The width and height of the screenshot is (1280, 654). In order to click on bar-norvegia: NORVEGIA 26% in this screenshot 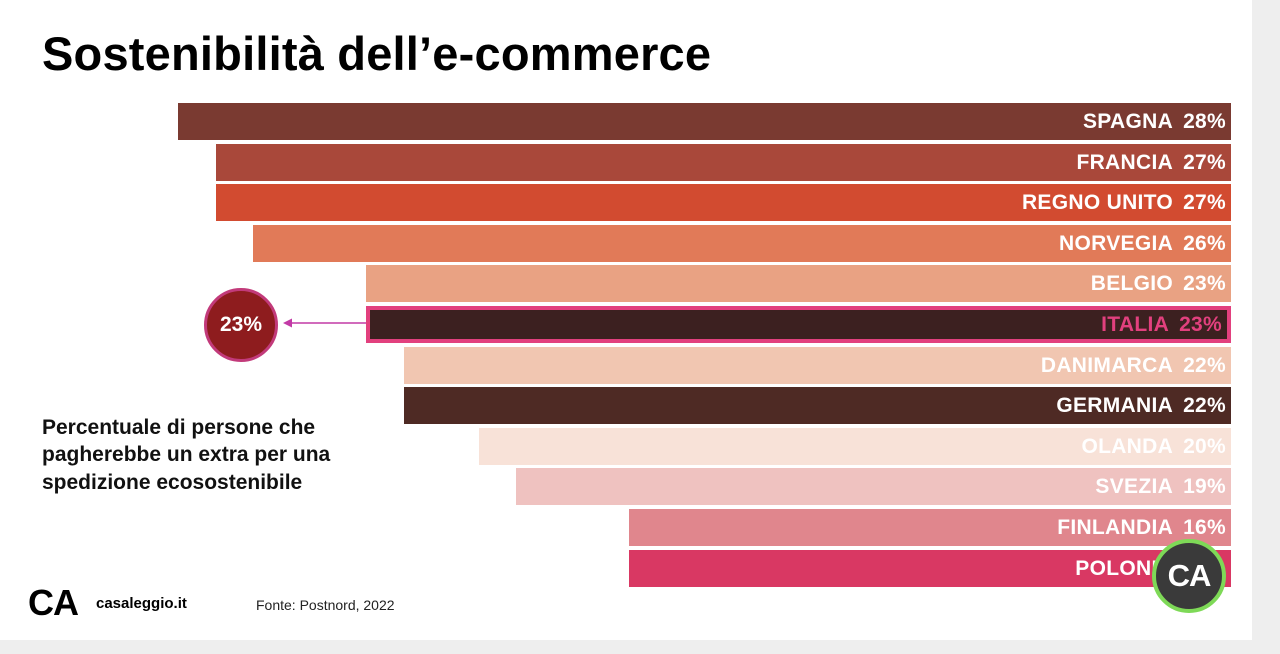, I will do `click(742, 243)`.